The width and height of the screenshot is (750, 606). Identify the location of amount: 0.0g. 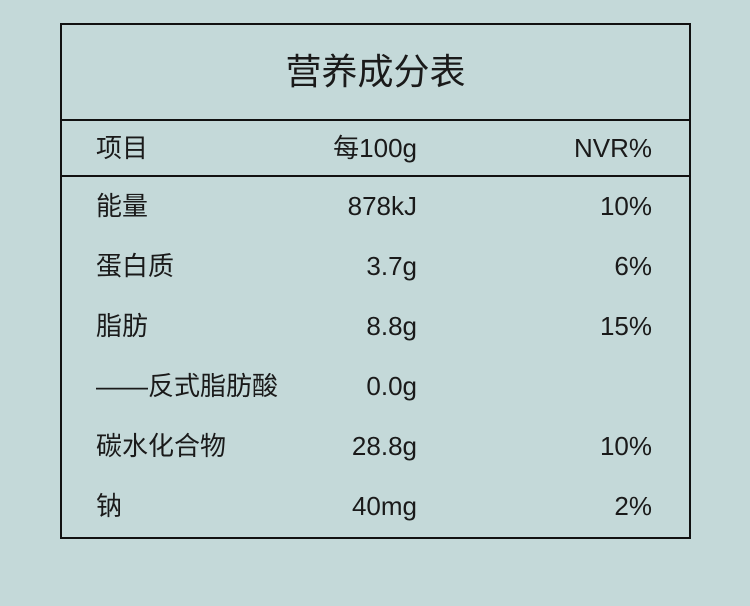
(391, 386).